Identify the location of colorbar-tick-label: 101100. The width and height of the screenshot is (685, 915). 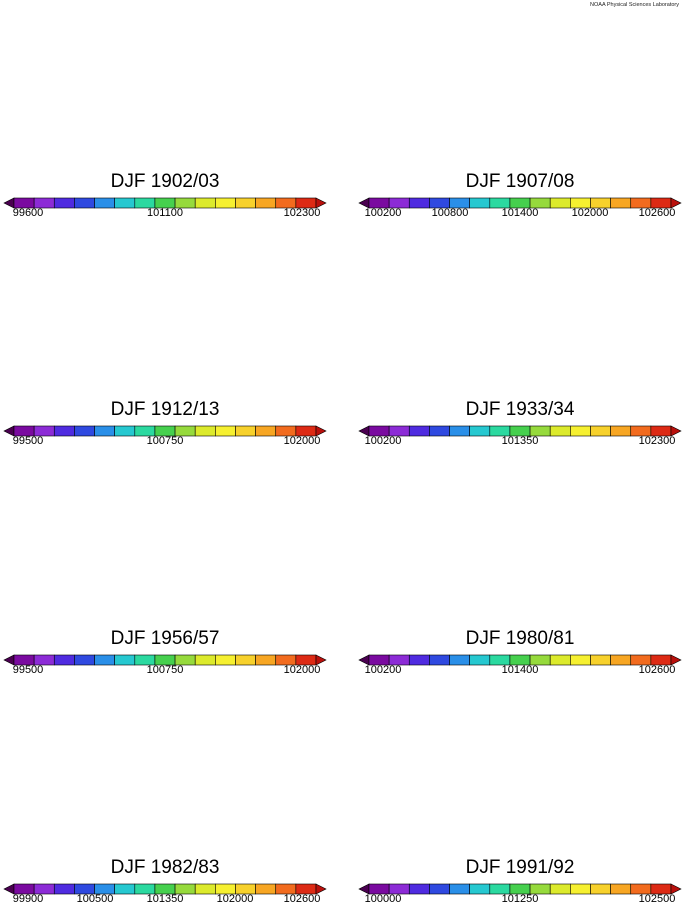
(165, 213).